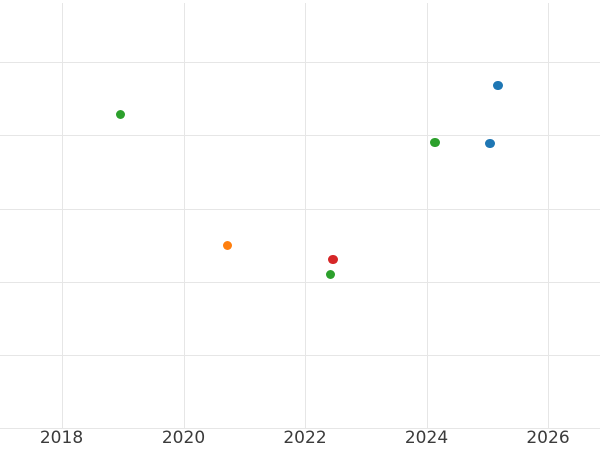 This screenshot has width=600, height=450. I want to click on x-tick-label: 2026, so click(548, 438).